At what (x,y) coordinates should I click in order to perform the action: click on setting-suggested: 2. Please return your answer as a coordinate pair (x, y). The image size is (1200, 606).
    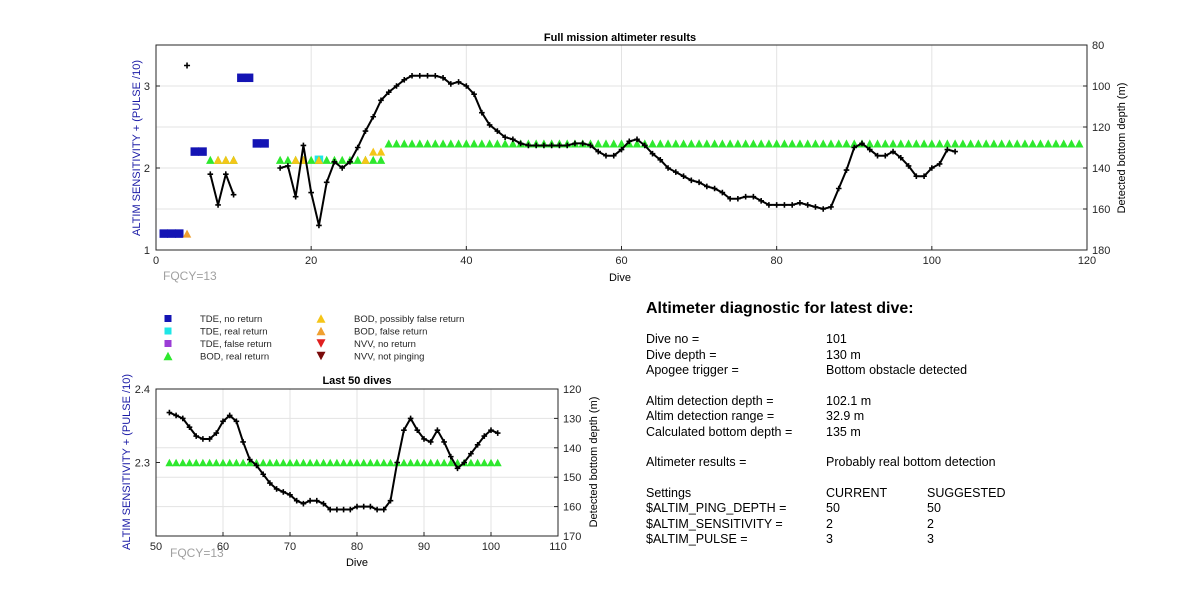
    Looking at the image, I should click on (930, 523).